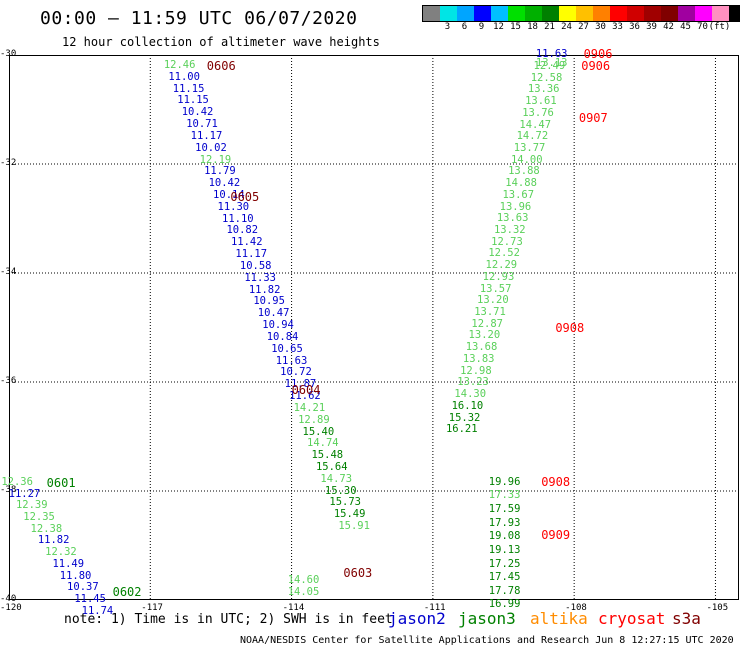 This screenshot has height=650, width=740. I want to click on wave-height-label: 19.08, so click(504, 536).